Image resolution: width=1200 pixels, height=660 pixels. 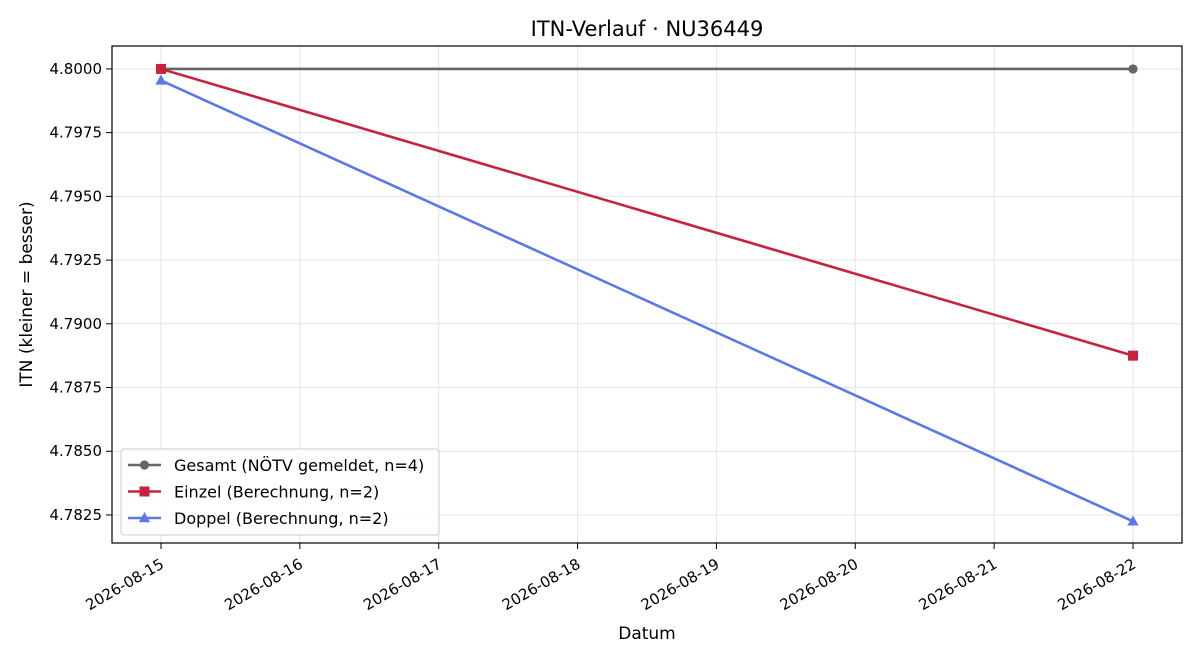 I want to click on y-tick-label: 4.7850, so click(x=76, y=451).